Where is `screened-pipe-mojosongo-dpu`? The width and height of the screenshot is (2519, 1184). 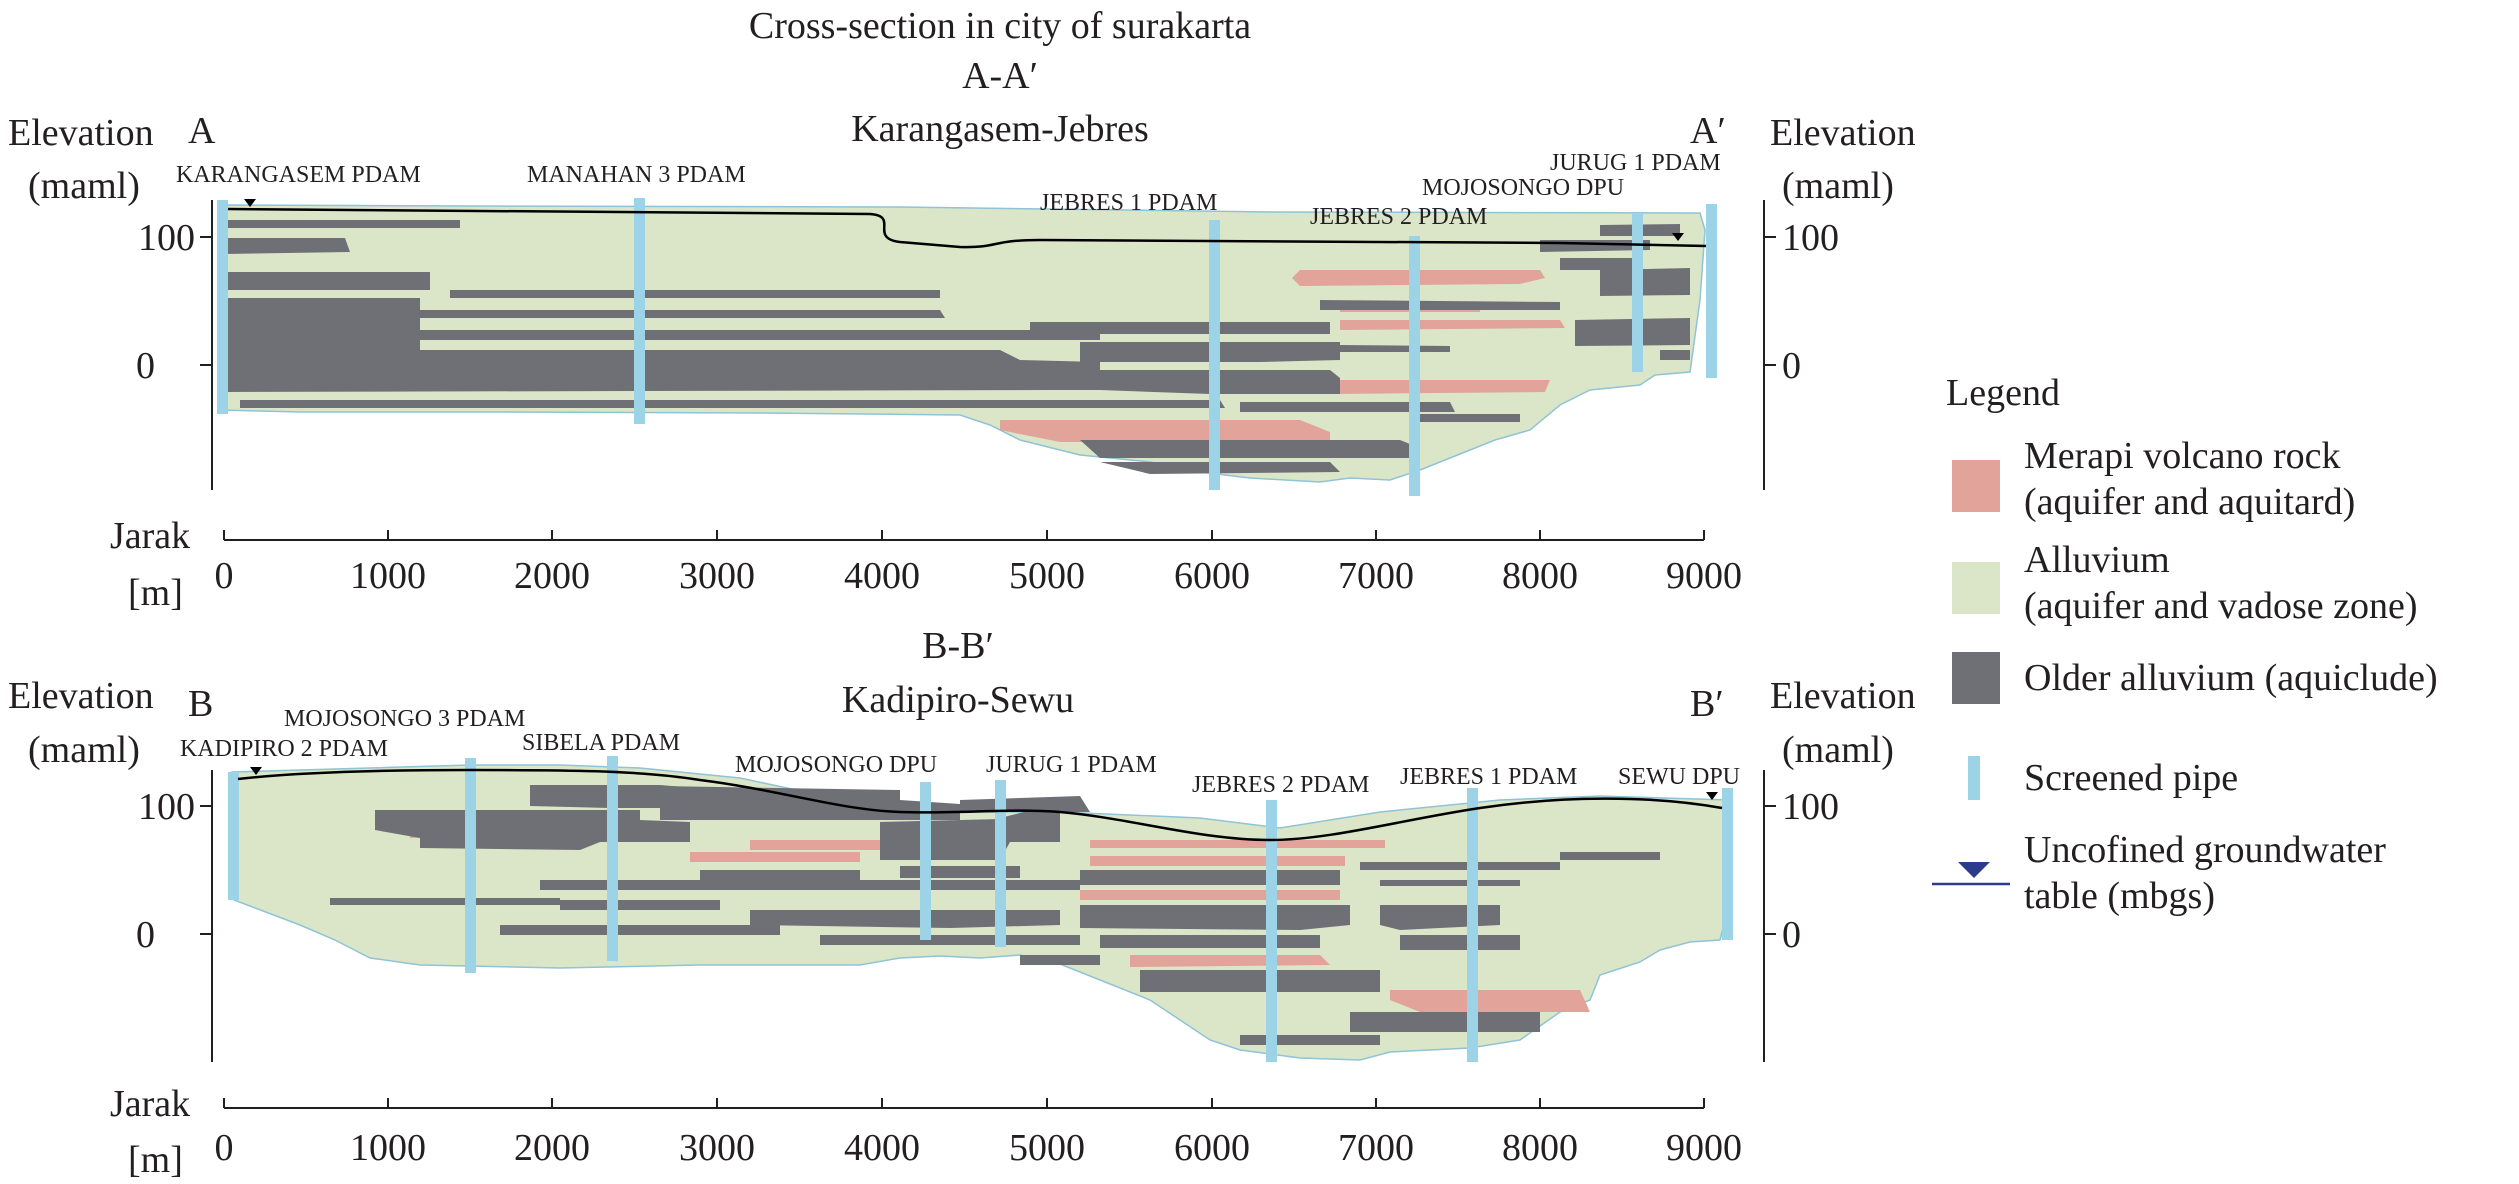
screened-pipe-mojosongo-dpu is located at coordinates (925, 861).